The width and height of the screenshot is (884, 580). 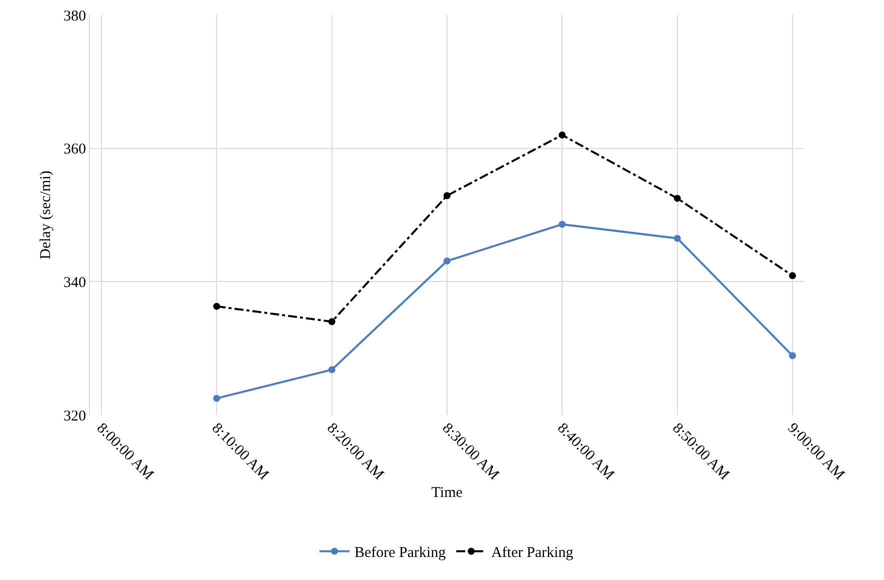 I want to click on legend-label: Before Parking, so click(x=400, y=553).